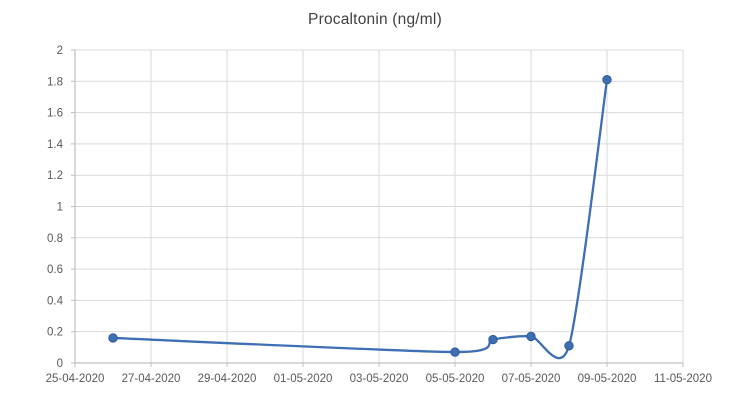 This screenshot has width=750, height=400. I want to click on chart-title: Procaltonin (ng/ml), so click(375, 19).